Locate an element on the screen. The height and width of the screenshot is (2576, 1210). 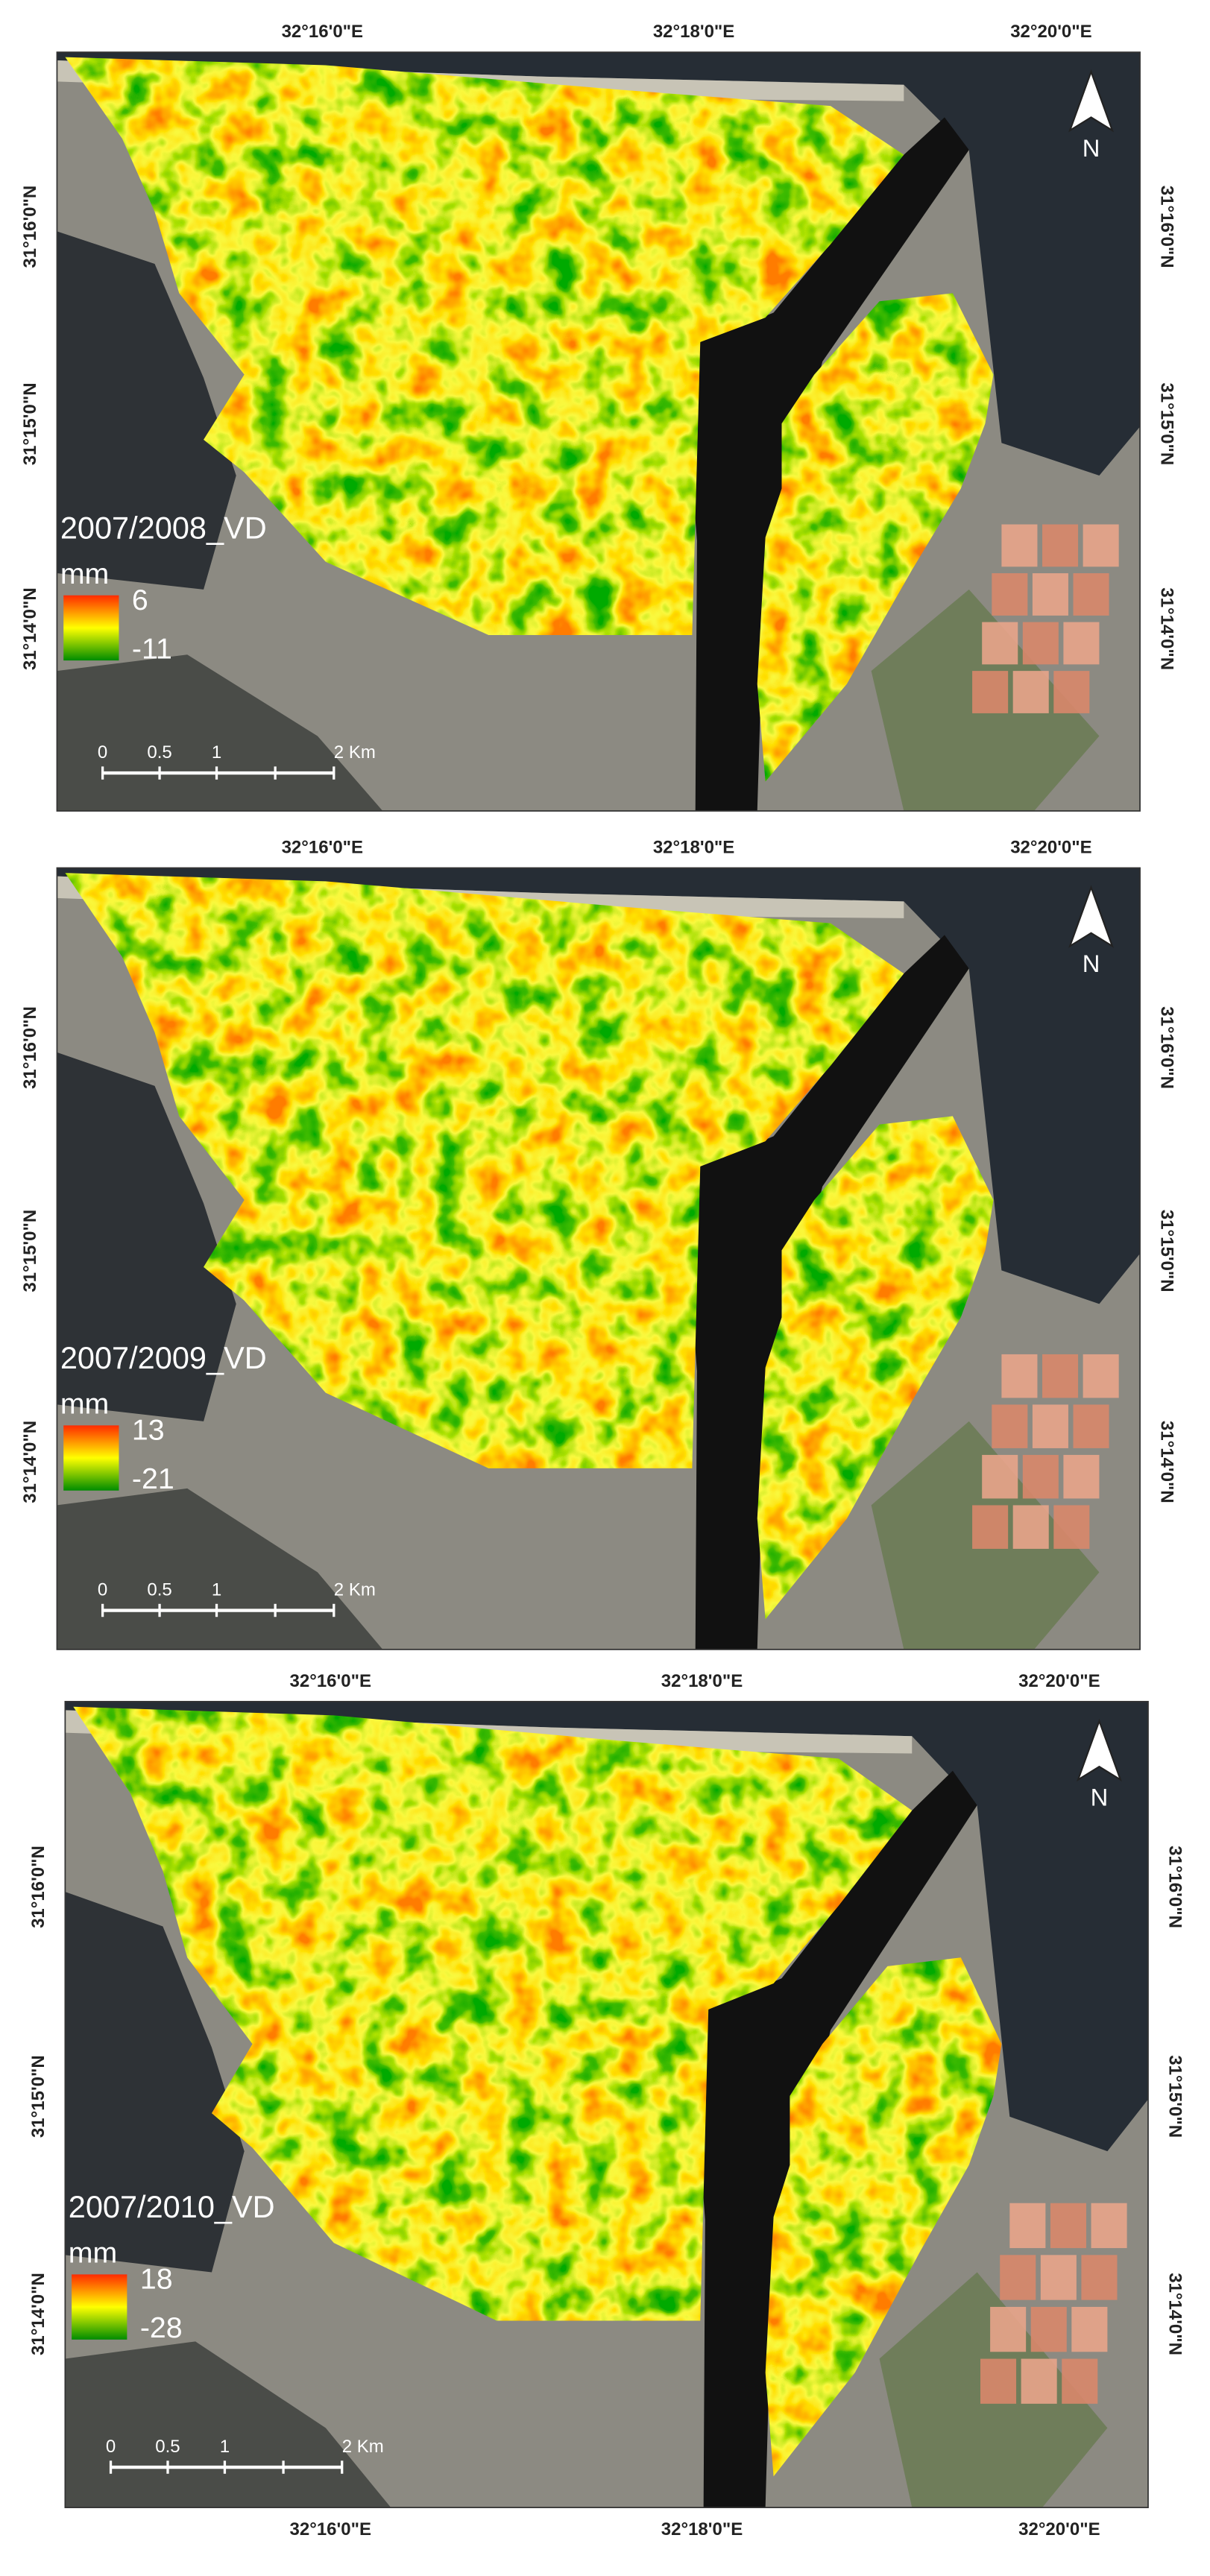
legend-title: 2007/2009_VD is located at coordinates (163, 1358).